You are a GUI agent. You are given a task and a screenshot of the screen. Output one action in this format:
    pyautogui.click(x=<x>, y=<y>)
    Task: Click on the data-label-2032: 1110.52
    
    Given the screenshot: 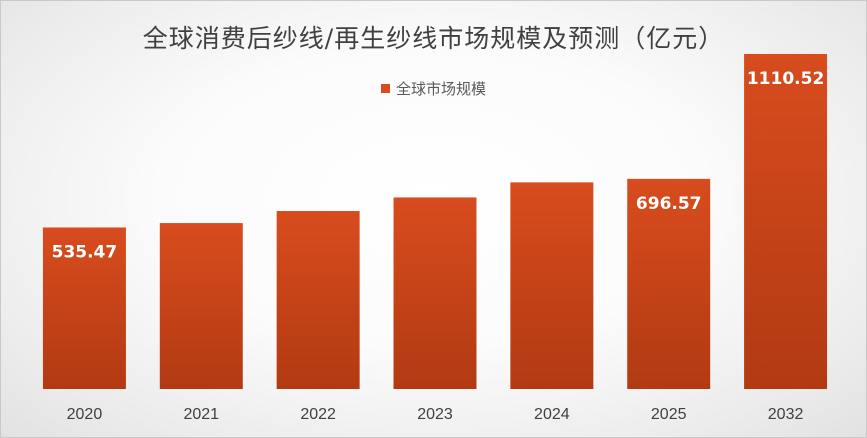 What is the action you would take?
    pyautogui.click(x=785, y=79)
    